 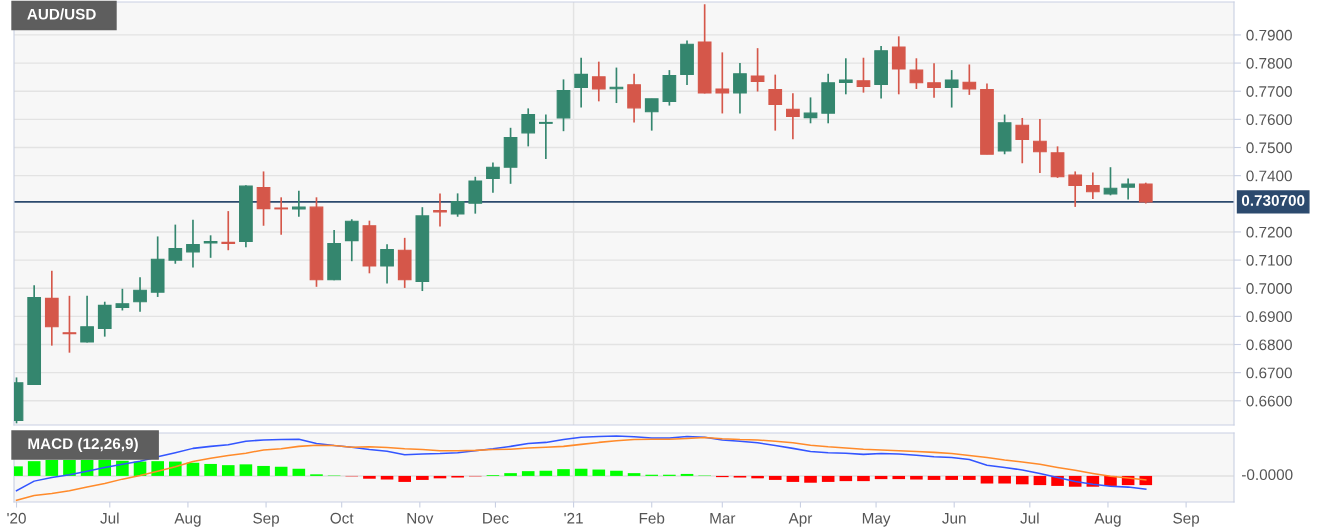 I want to click on x-tick-label: Oct, so click(x=342, y=518).